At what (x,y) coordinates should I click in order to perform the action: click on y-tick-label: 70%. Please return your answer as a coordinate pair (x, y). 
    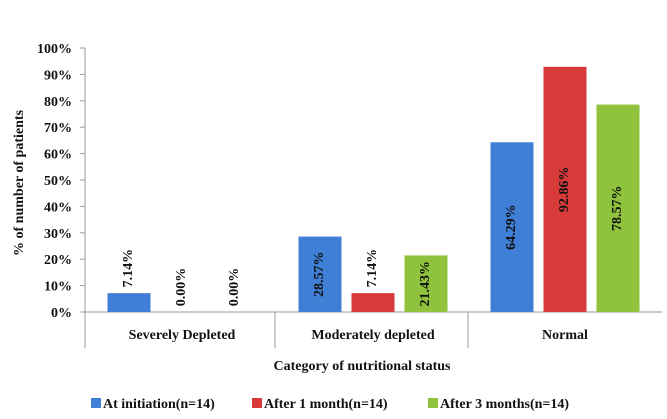
    Looking at the image, I should click on (58, 128).